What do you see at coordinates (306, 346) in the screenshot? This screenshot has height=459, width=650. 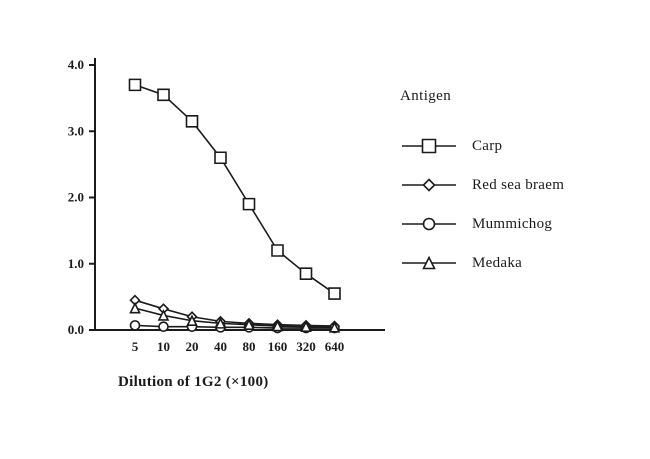 I see `svg-text: 320` at bounding box center [306, 346].